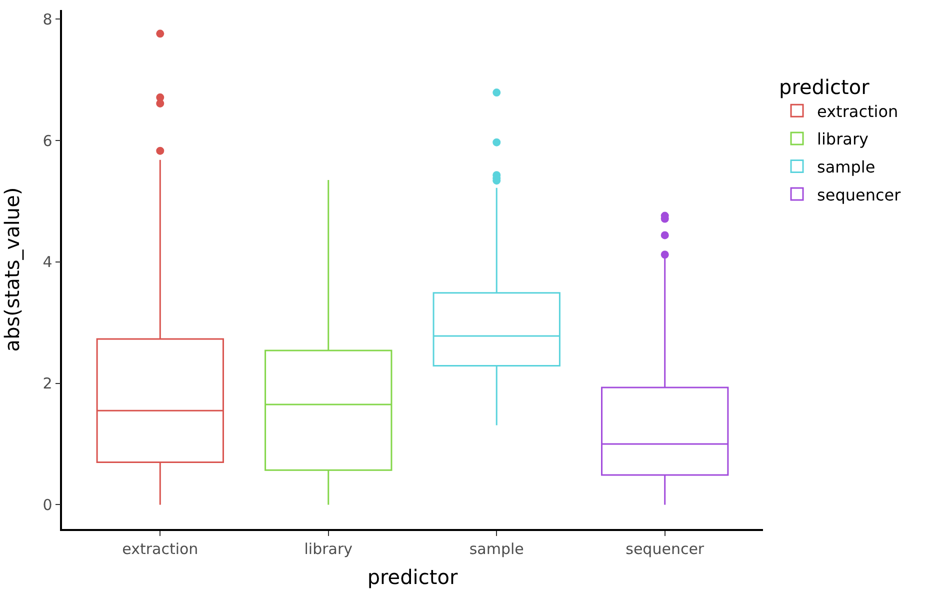 Image resolution: width=933 pixels, height=589 pixels. I want to click on y-tick-label: 4, so click(47, 262).